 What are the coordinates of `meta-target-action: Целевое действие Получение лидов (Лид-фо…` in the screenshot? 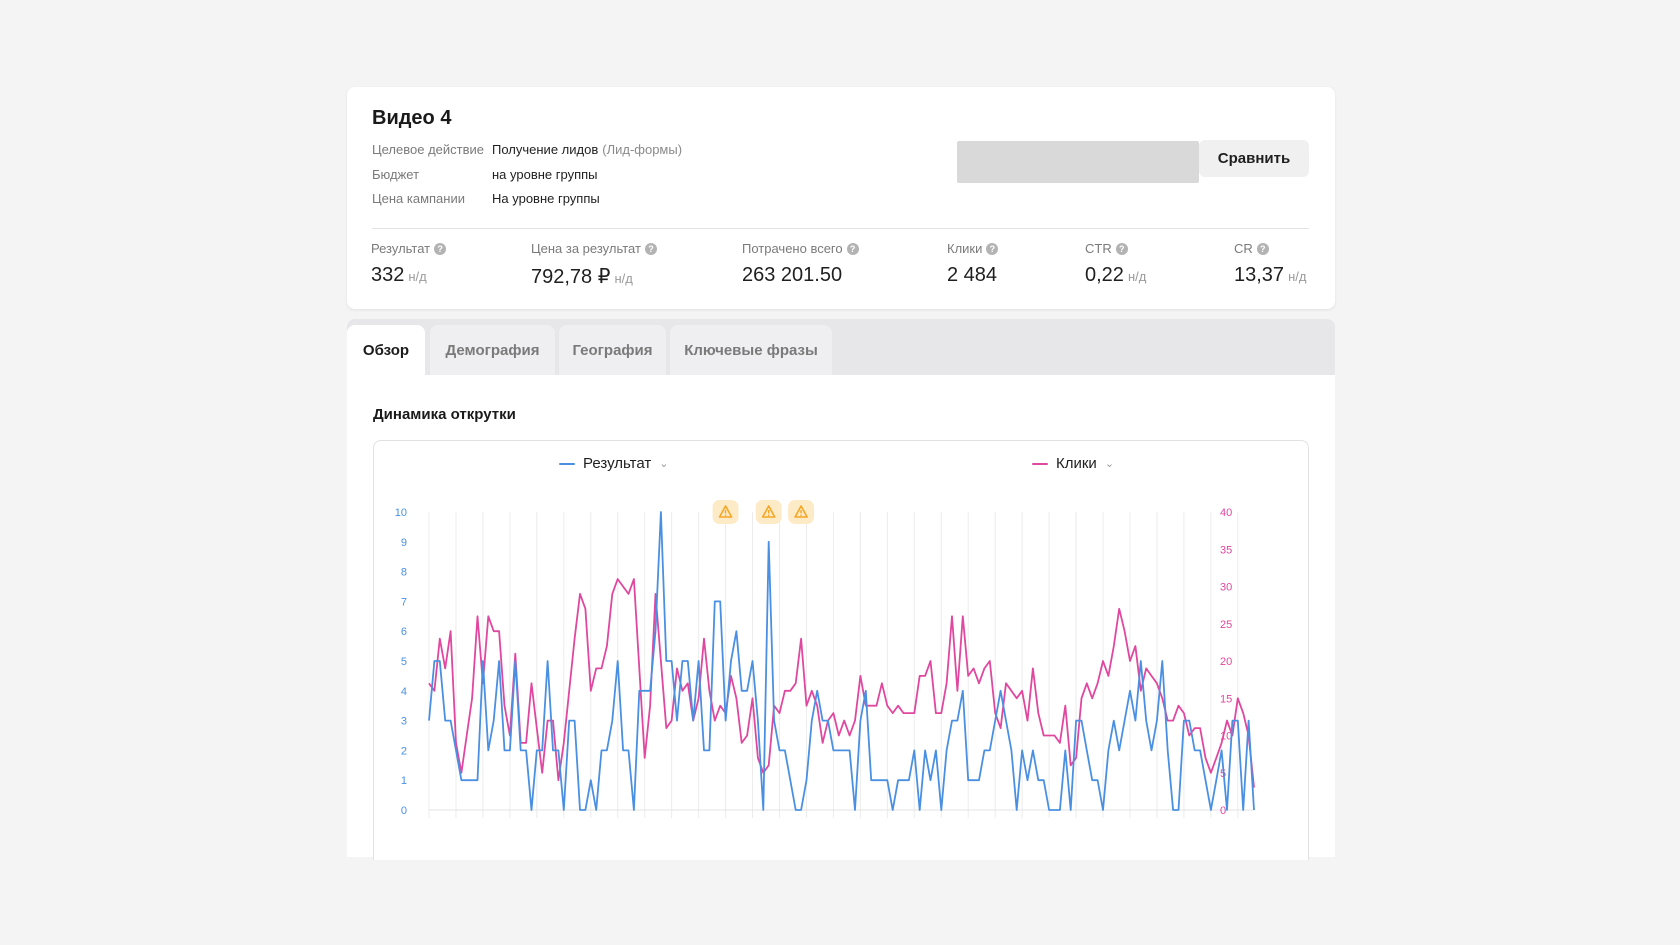 It's located at (527, 149).